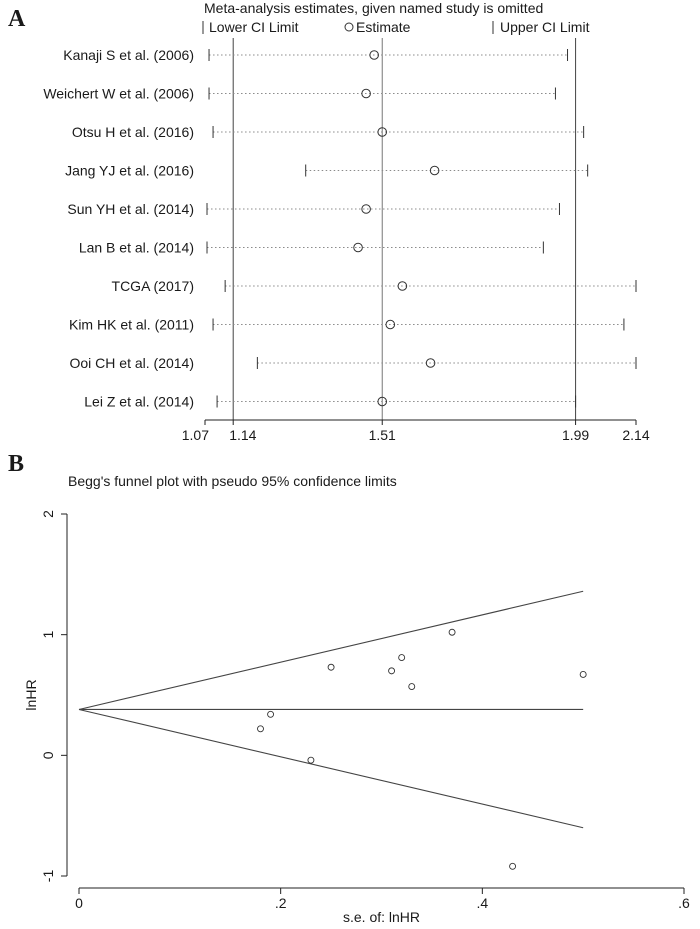  Describe the element at coordinates (482, 903) in the screenshot. I see `funnel-xtick-label: .4` at that location.